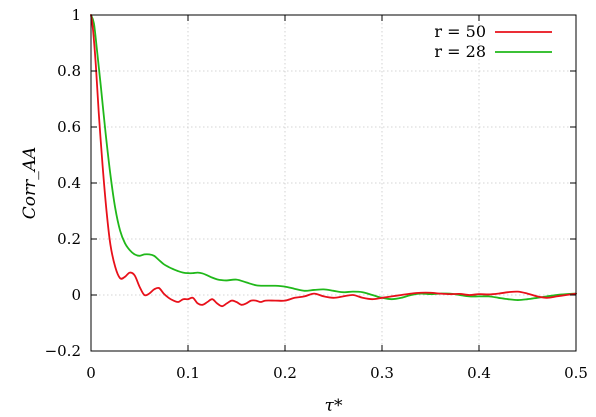 The height and width of the screenshot is (417, 596). I want to click on x-tick-label: 0.3, so click(382, 373).